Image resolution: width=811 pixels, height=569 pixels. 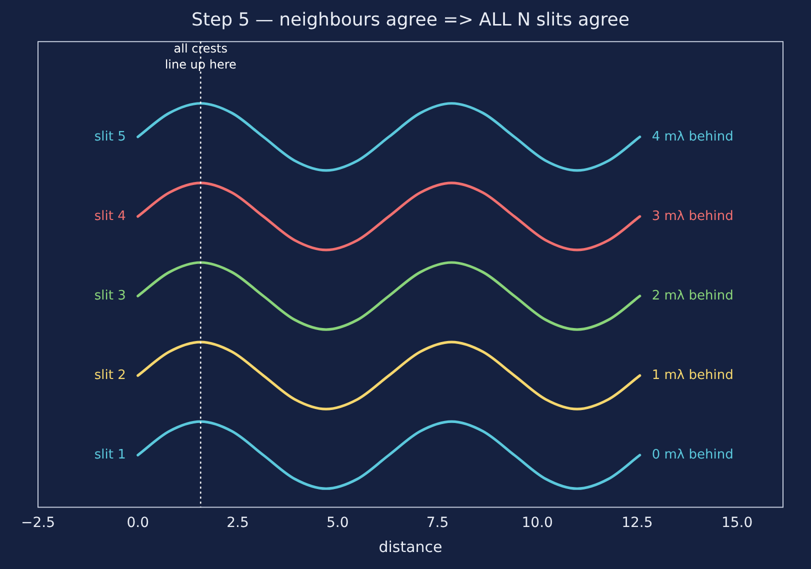 I want to click on x-tick-label: 2.5, so click(x=237, y=523).